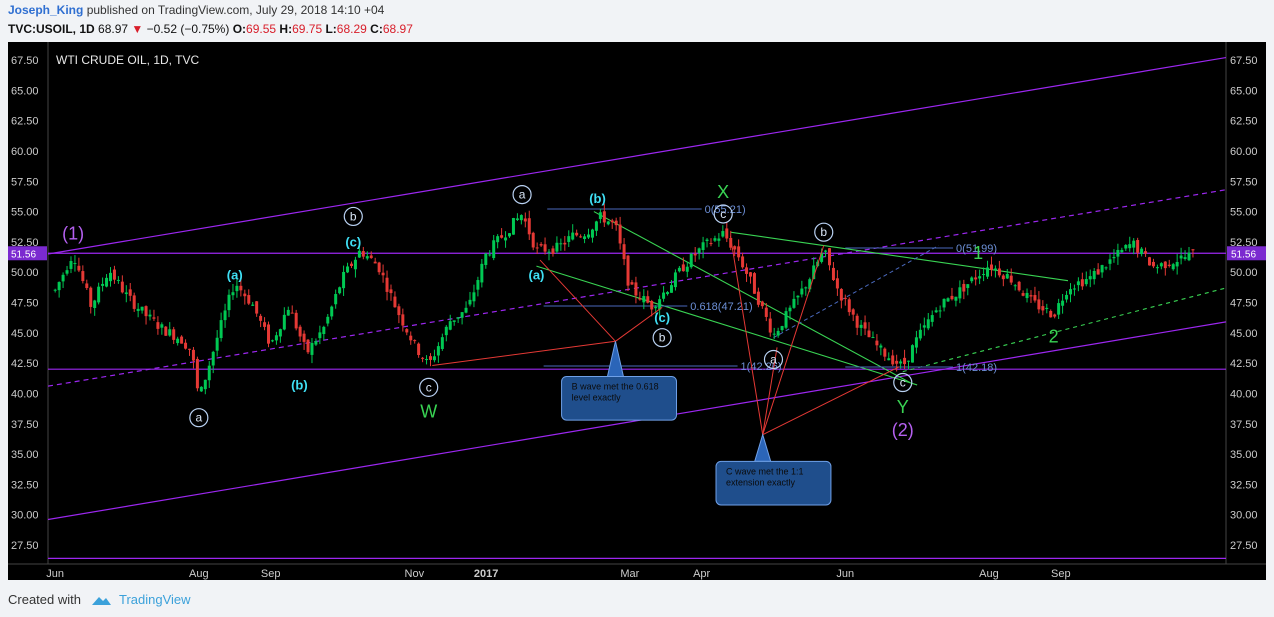 This screenshot has width=1274, height=617. I want to click on y-tick-label-right: 47.50, so click(1244, 304).